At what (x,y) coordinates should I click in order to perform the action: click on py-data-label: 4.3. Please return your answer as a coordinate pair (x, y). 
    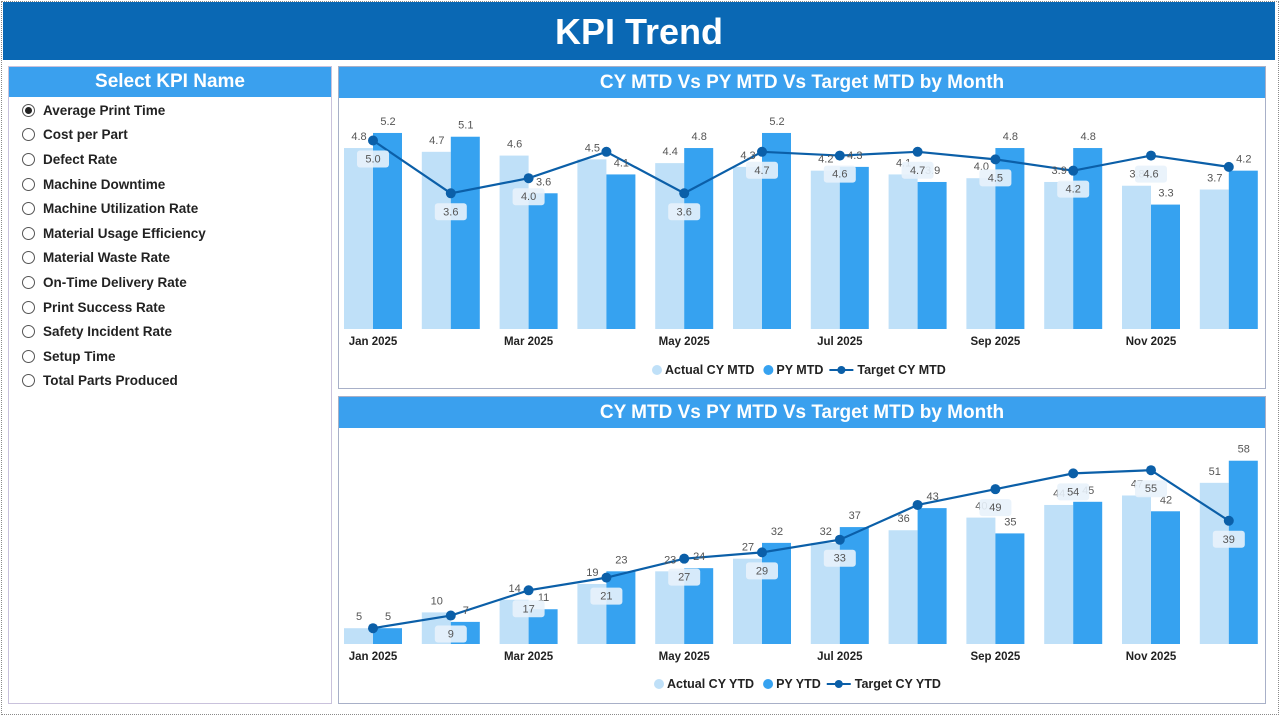
    Looking at the image, I should click on (854, 156).